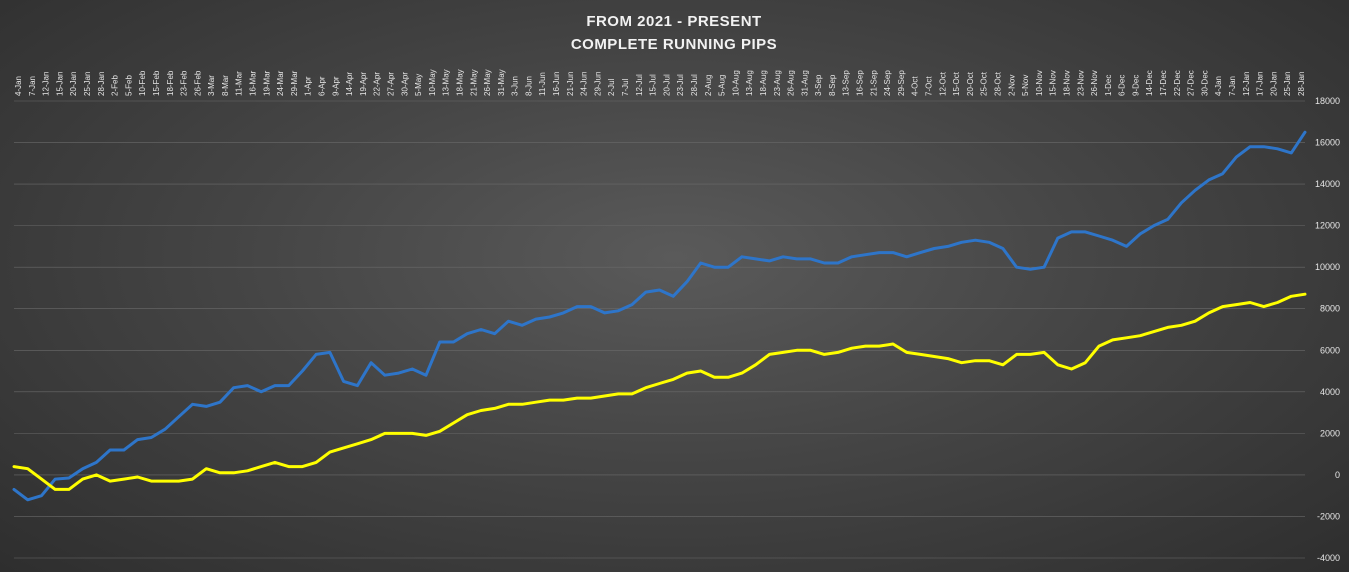  Describe the element at coordinates (404, 84) in the screenshot. I see `x-tick-label: 30-Apr` at that location.